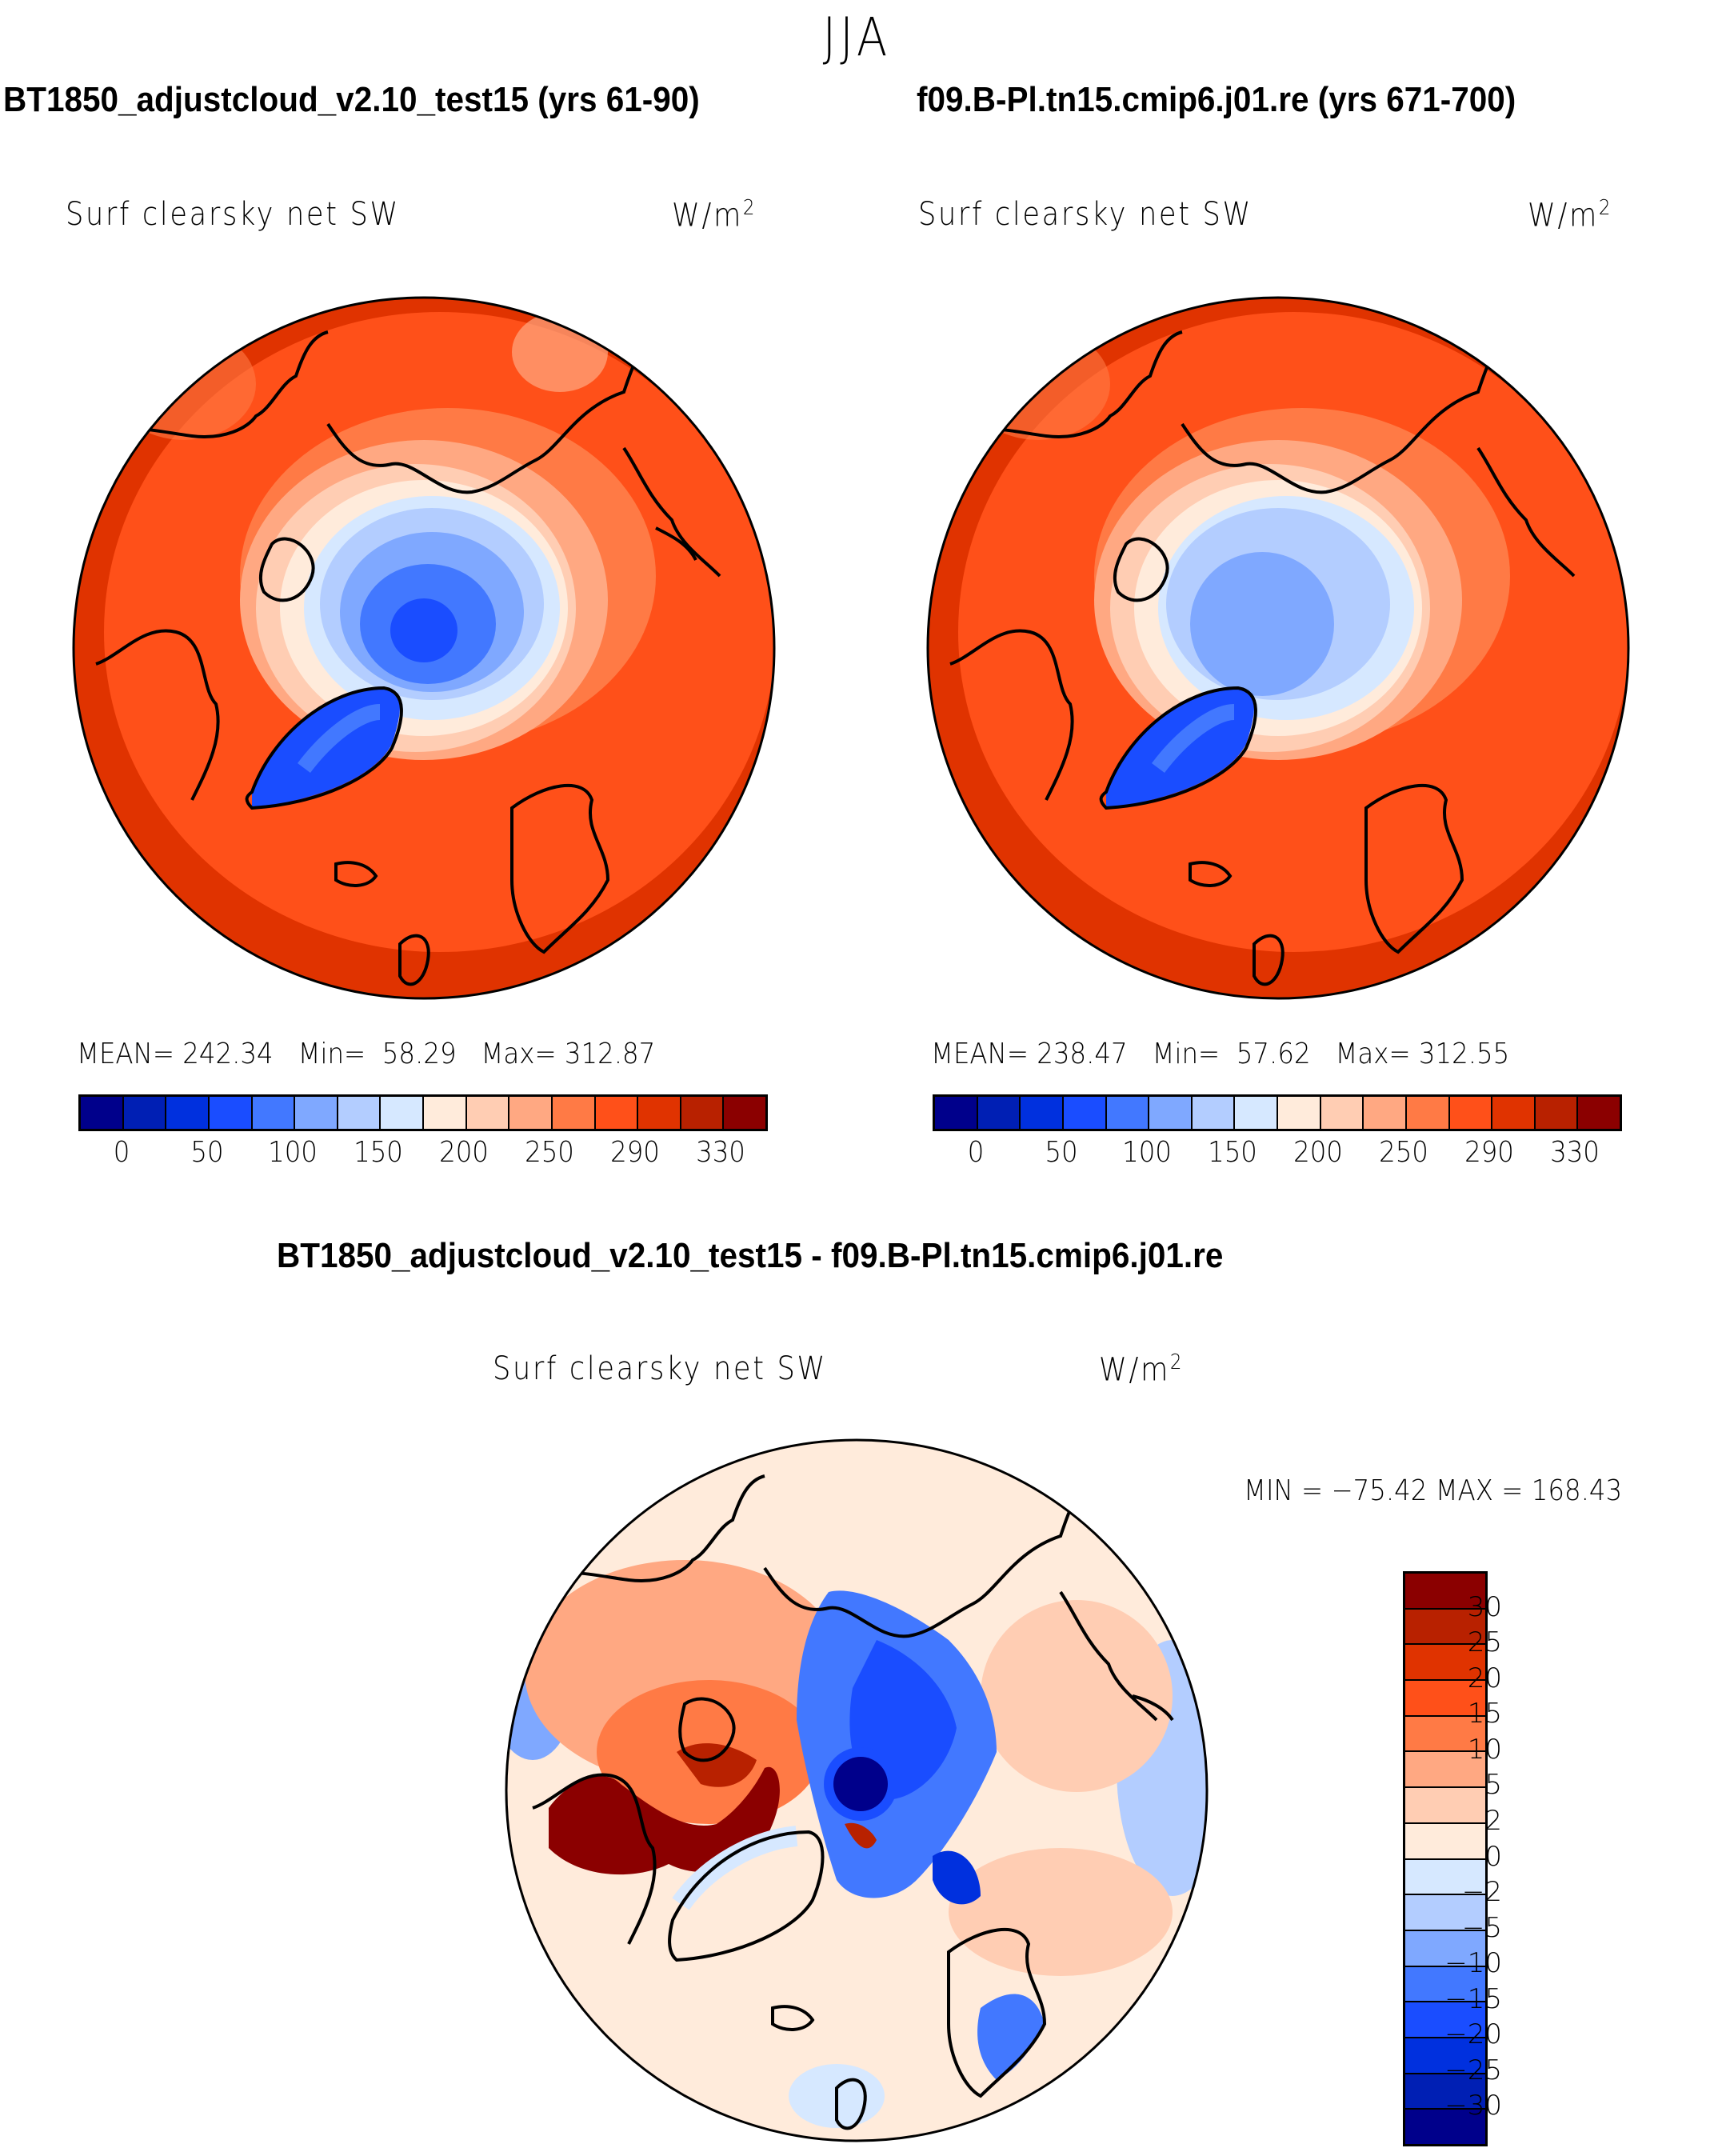 The width and height of the screenshot is (1714, 2156). I want to click on colorbar-tick-label: 5, so click(1493, 1785).